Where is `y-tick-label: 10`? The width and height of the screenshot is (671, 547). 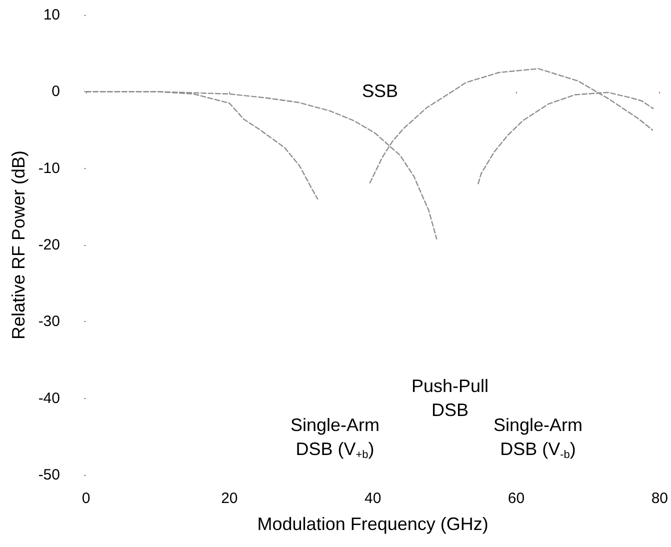
y-tick-label: 10 is located at coordinates (51, 15).